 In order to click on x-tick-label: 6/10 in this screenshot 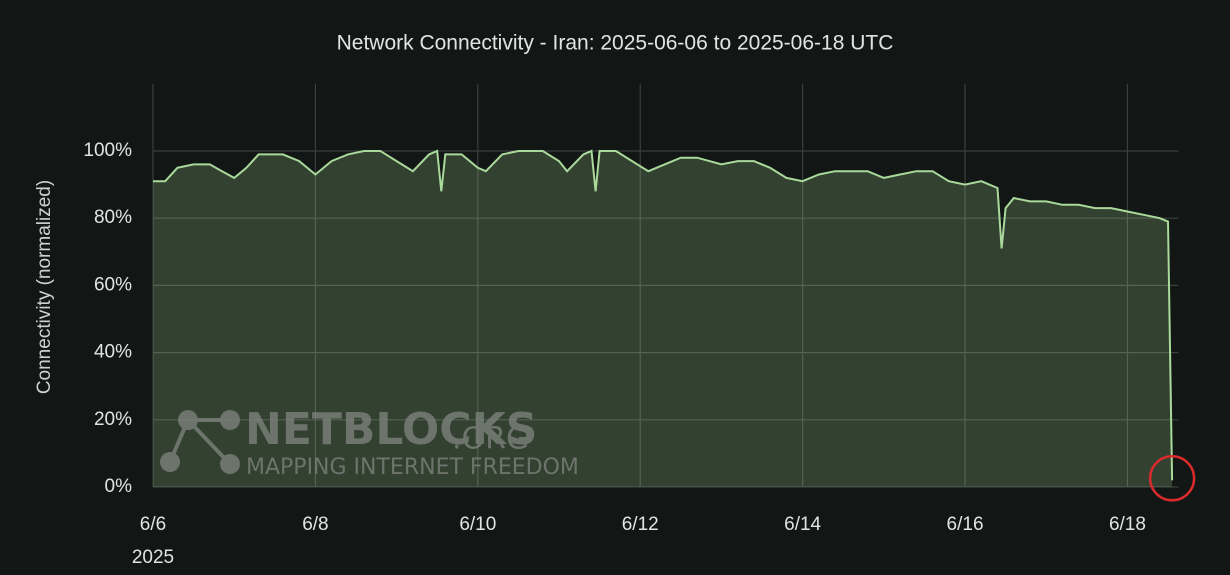, I will do `click(477, 524)`.